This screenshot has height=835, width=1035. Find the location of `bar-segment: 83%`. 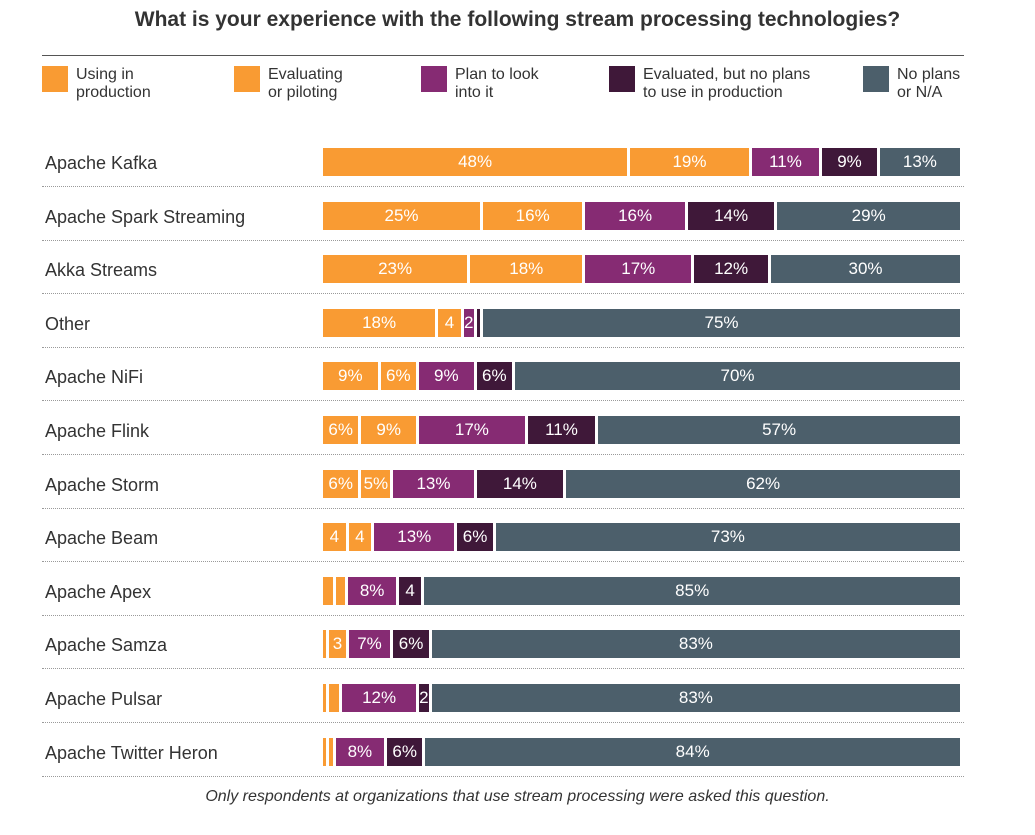

bar-segment: 83% is located at coordinates (695, 644).